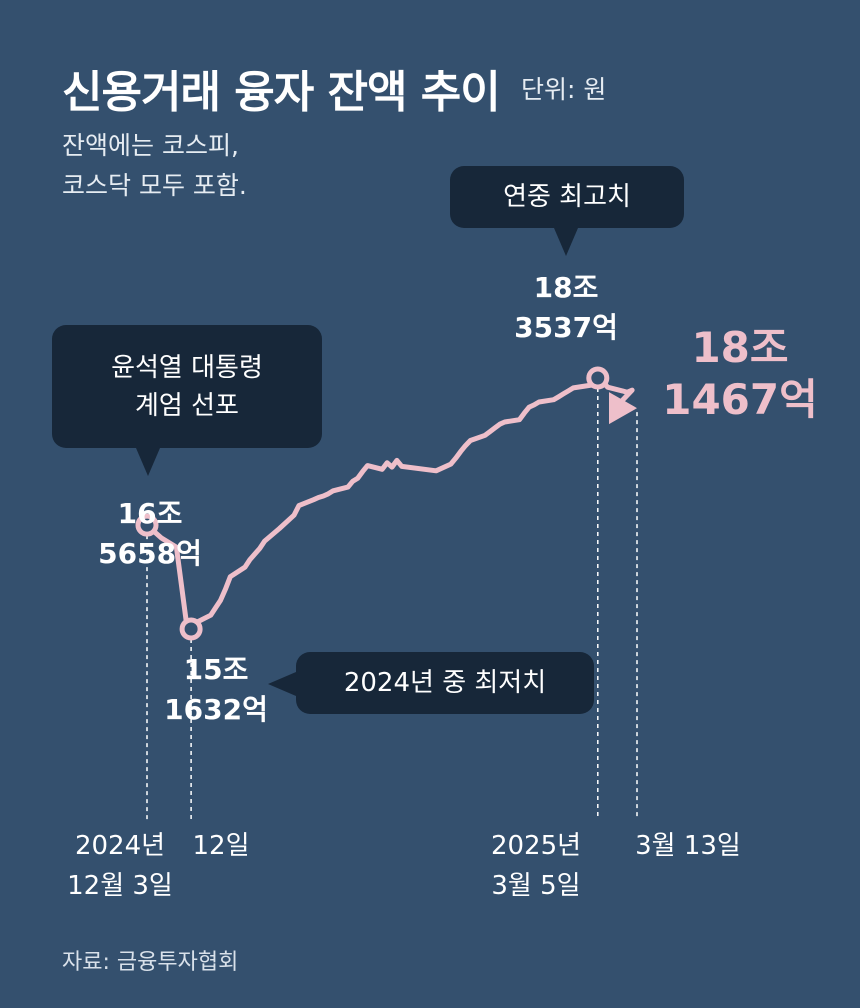 The height and width of the screenshot is (1008, 860). Describe the element at coordinates (536, 846) in the screenshot. I see `date-label-line: 2025년` at that location.